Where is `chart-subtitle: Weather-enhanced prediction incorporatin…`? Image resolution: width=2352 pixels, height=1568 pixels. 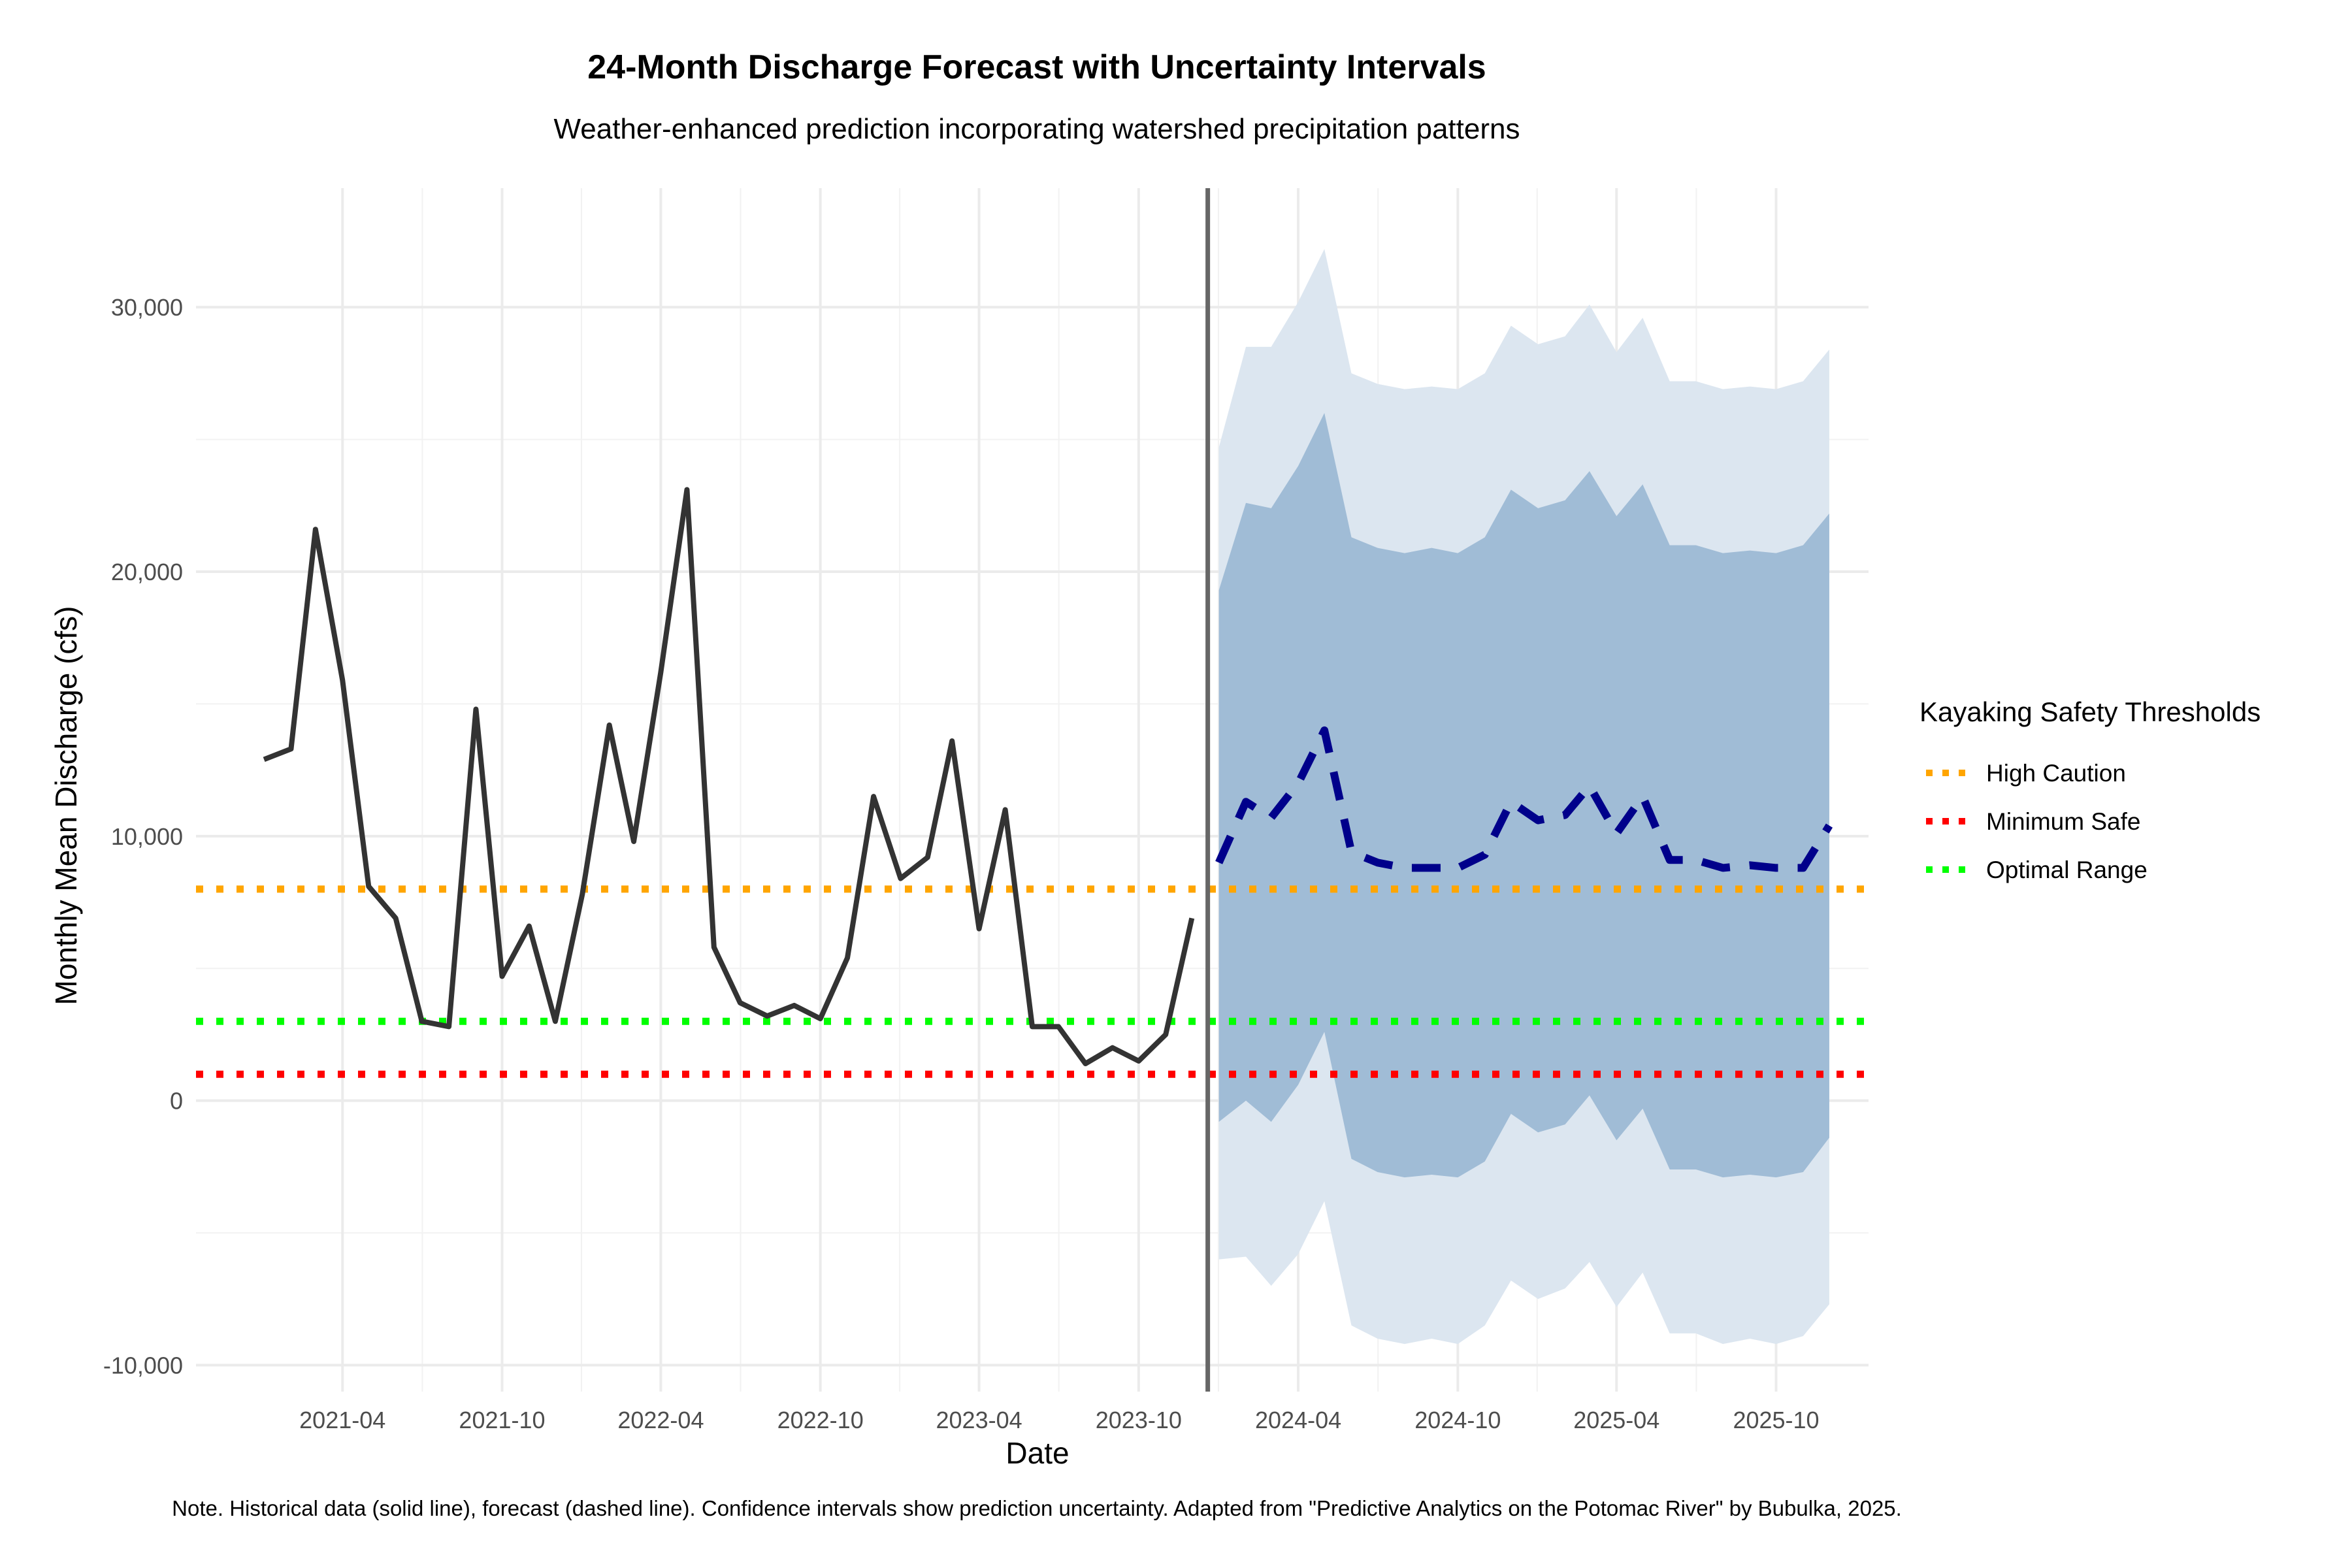 chart-subtitle: Weather-enhanced prediction incorporatin… is located at coordinates (1037, 129).